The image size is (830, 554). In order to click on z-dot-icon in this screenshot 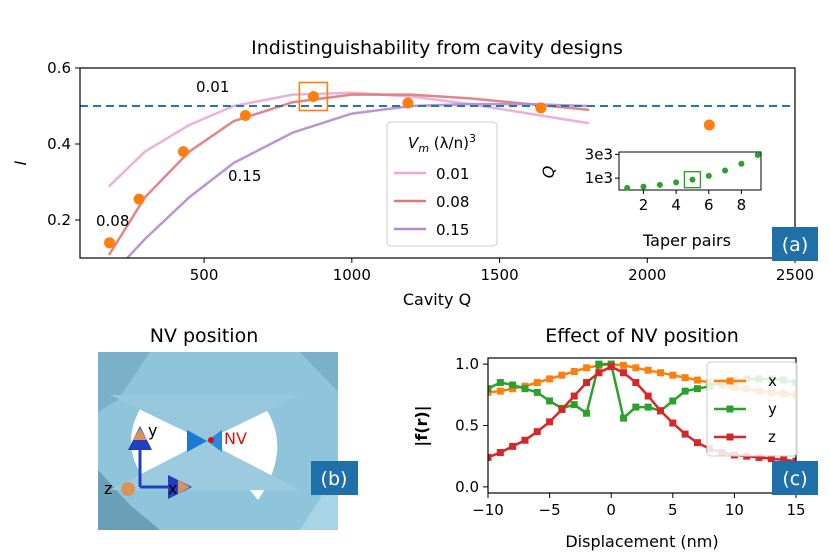, I will do `click(128, 489)`.